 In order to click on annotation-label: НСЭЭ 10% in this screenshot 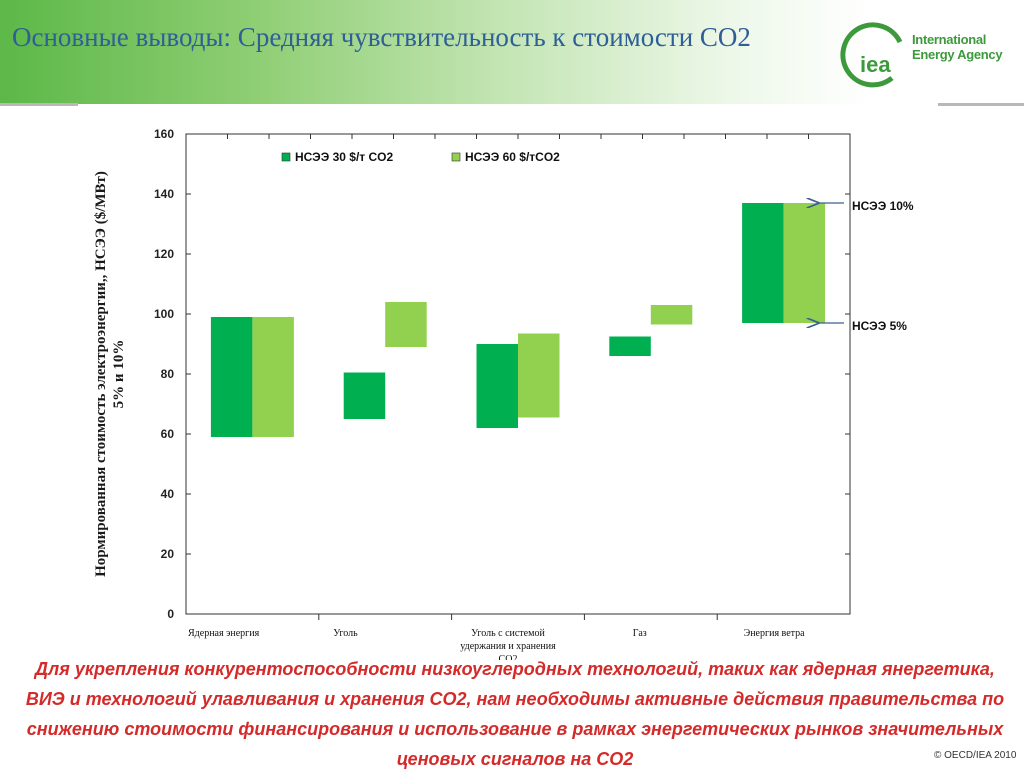, I will do `click(883, 206)`.